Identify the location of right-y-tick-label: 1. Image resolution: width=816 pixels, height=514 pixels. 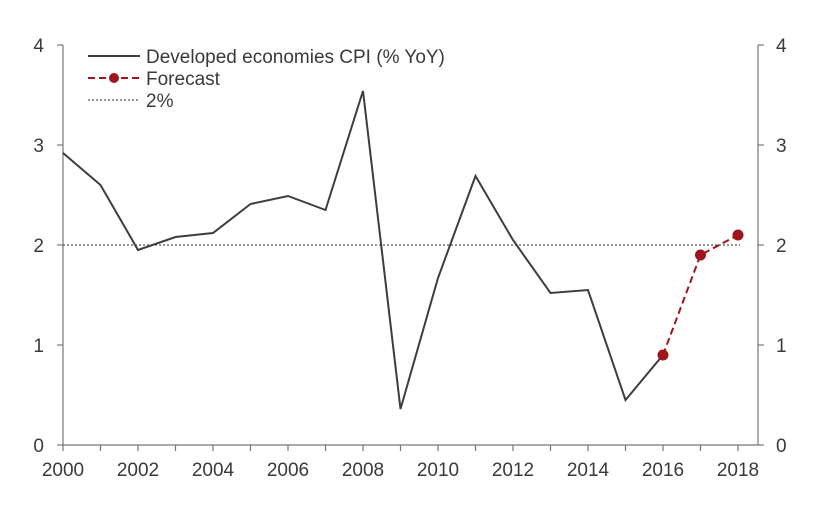
(781, 346).